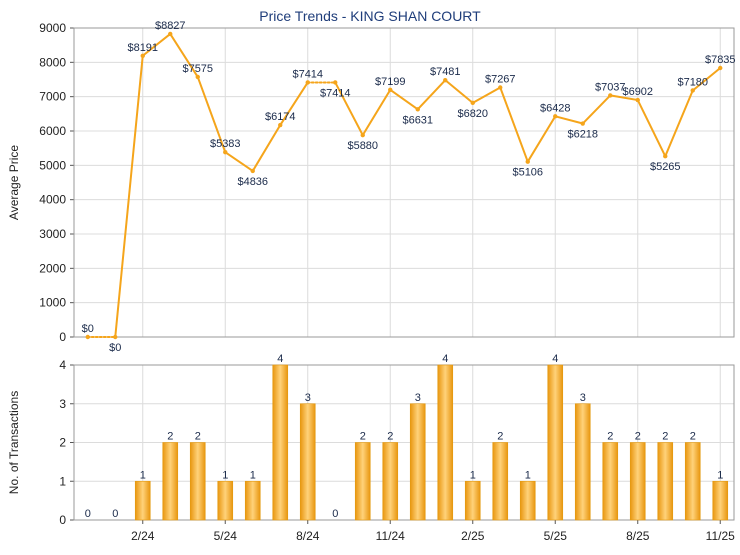 This screenshot has height=555, width=740. What do you see at coordinates (62, 337) in the screenshot?
I see `price-y-tick-label: 0` at bounding box center [62, 337].